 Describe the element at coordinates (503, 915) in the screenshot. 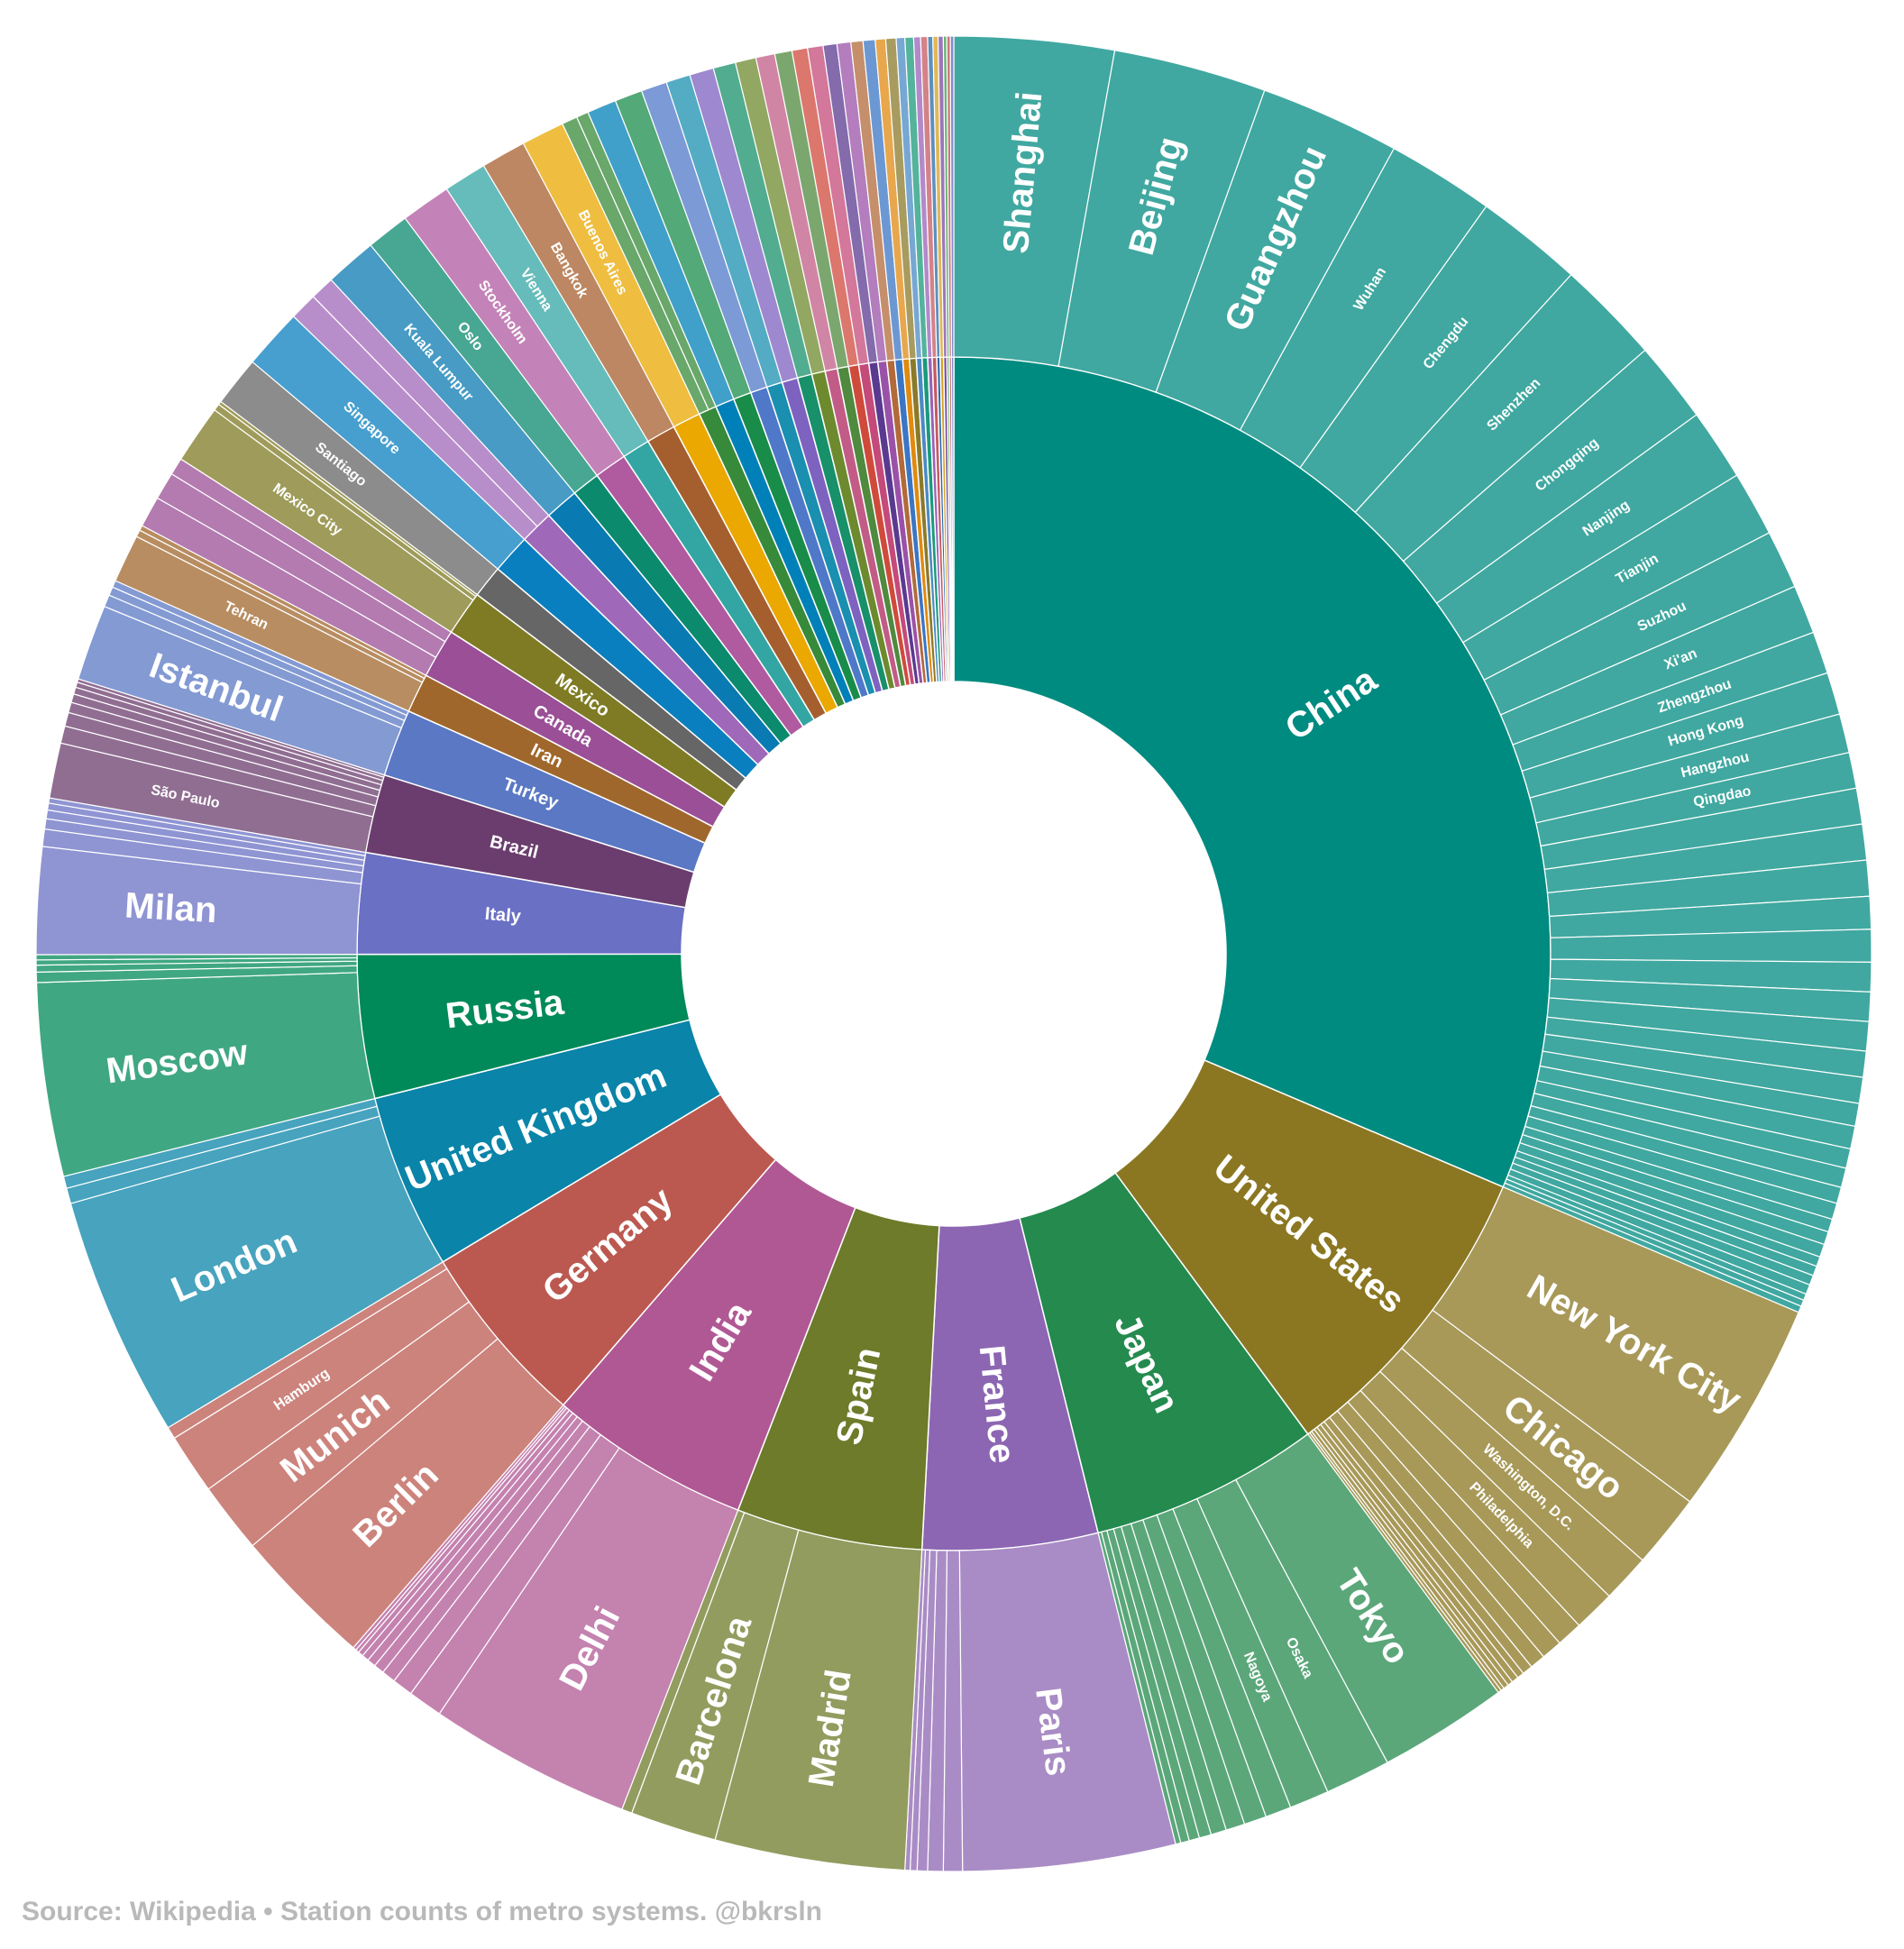

I see `country-label-italy: Italy` at that location.